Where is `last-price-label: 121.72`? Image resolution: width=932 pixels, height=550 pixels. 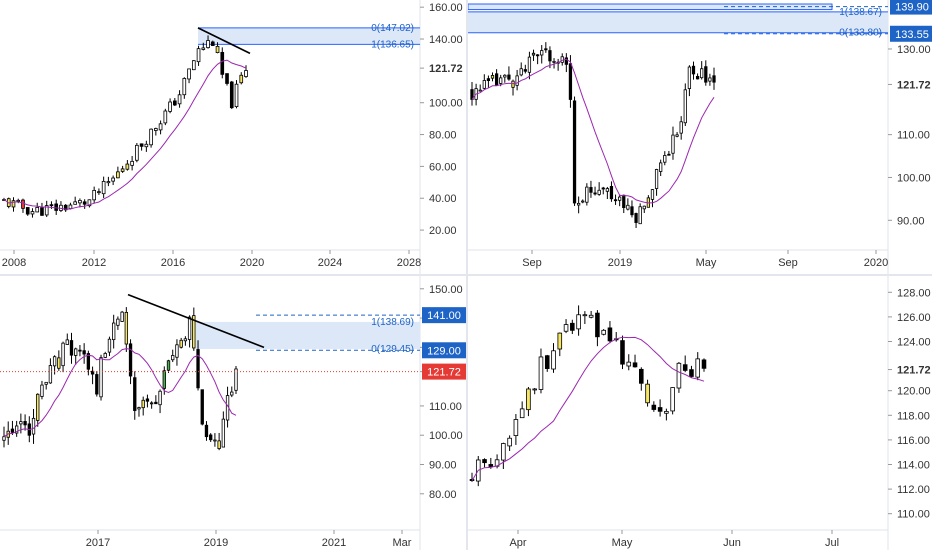
last-price-label: 121.72 is located at coordinates (914, 371).